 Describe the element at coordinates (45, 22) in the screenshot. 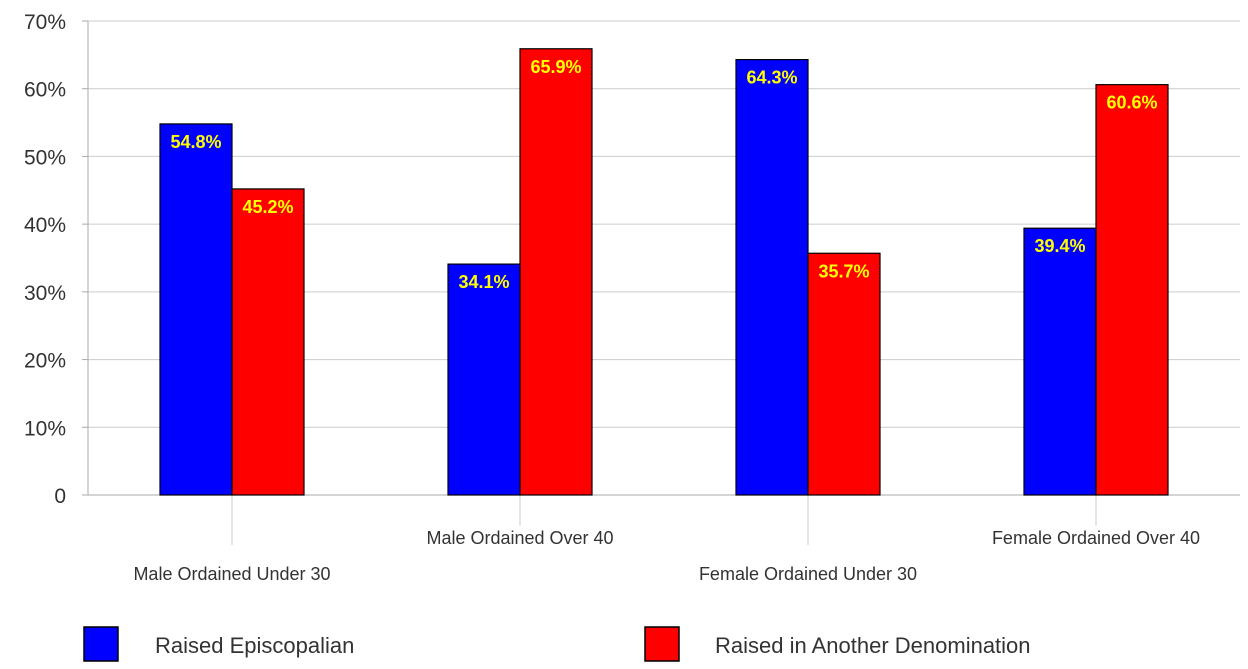

I see `y-tick-label: 70%` at that location.